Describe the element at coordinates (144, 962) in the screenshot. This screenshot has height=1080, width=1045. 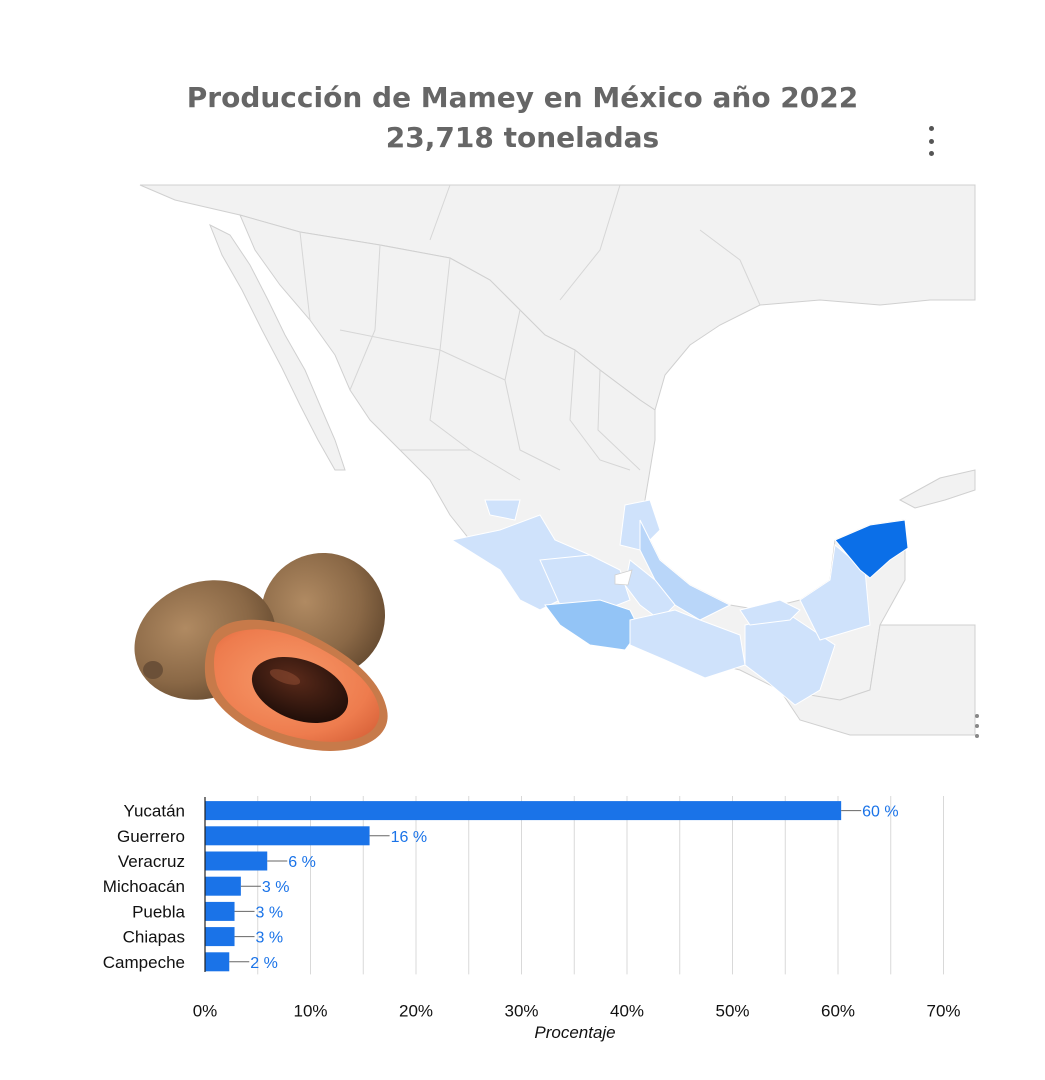
I see `category-label: Campeche` at that location.